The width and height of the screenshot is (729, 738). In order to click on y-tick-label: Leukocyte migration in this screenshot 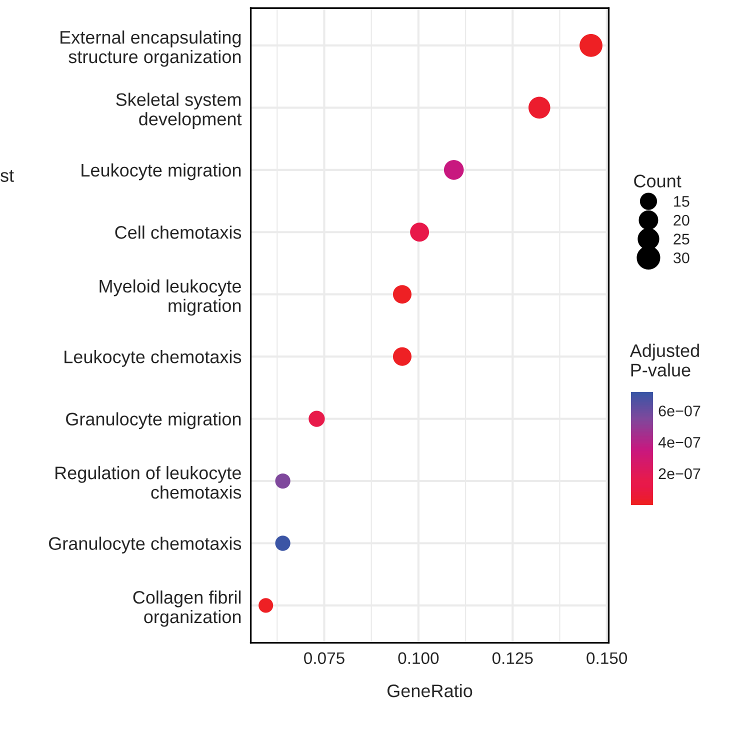, I will do `click(161, 171)`.